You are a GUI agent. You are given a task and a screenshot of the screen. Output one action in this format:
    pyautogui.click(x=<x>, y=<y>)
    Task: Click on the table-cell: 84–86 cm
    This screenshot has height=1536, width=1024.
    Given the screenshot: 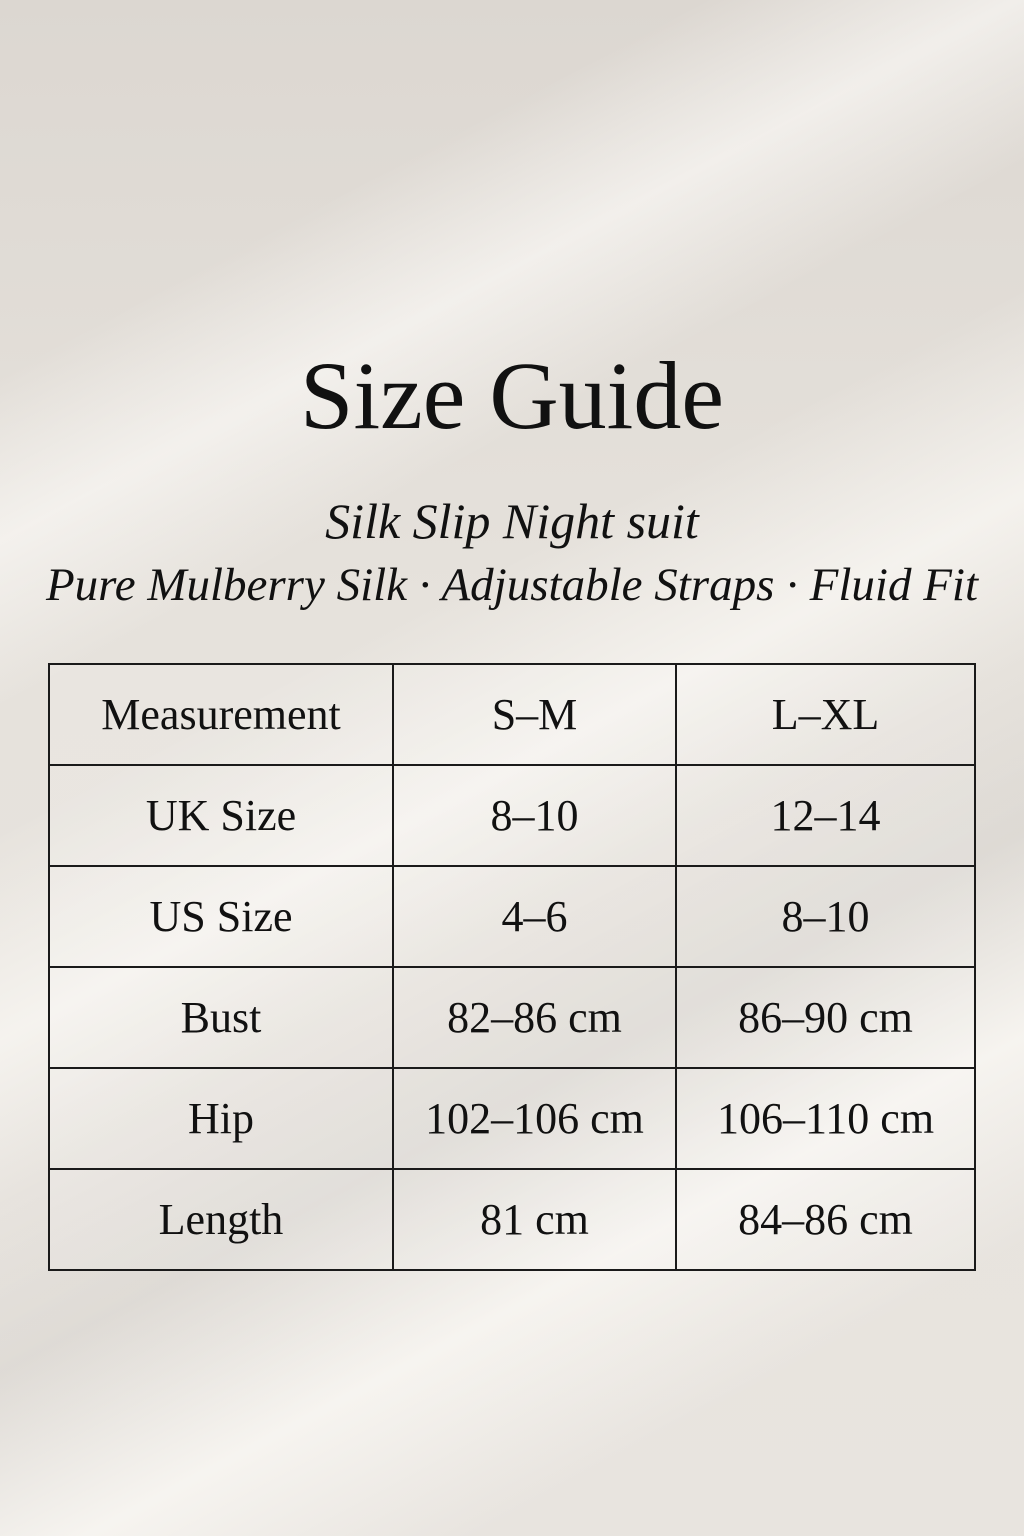 What is the action you would take?
    pyautogui.click(x=825, y=1219)
    